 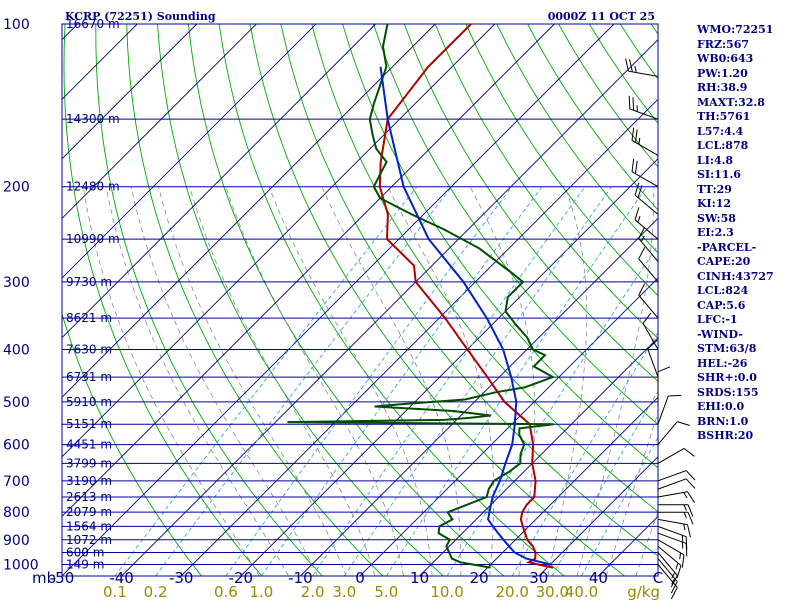 I want to click on height-level-label: 149 m, so click(x=85, y=565).